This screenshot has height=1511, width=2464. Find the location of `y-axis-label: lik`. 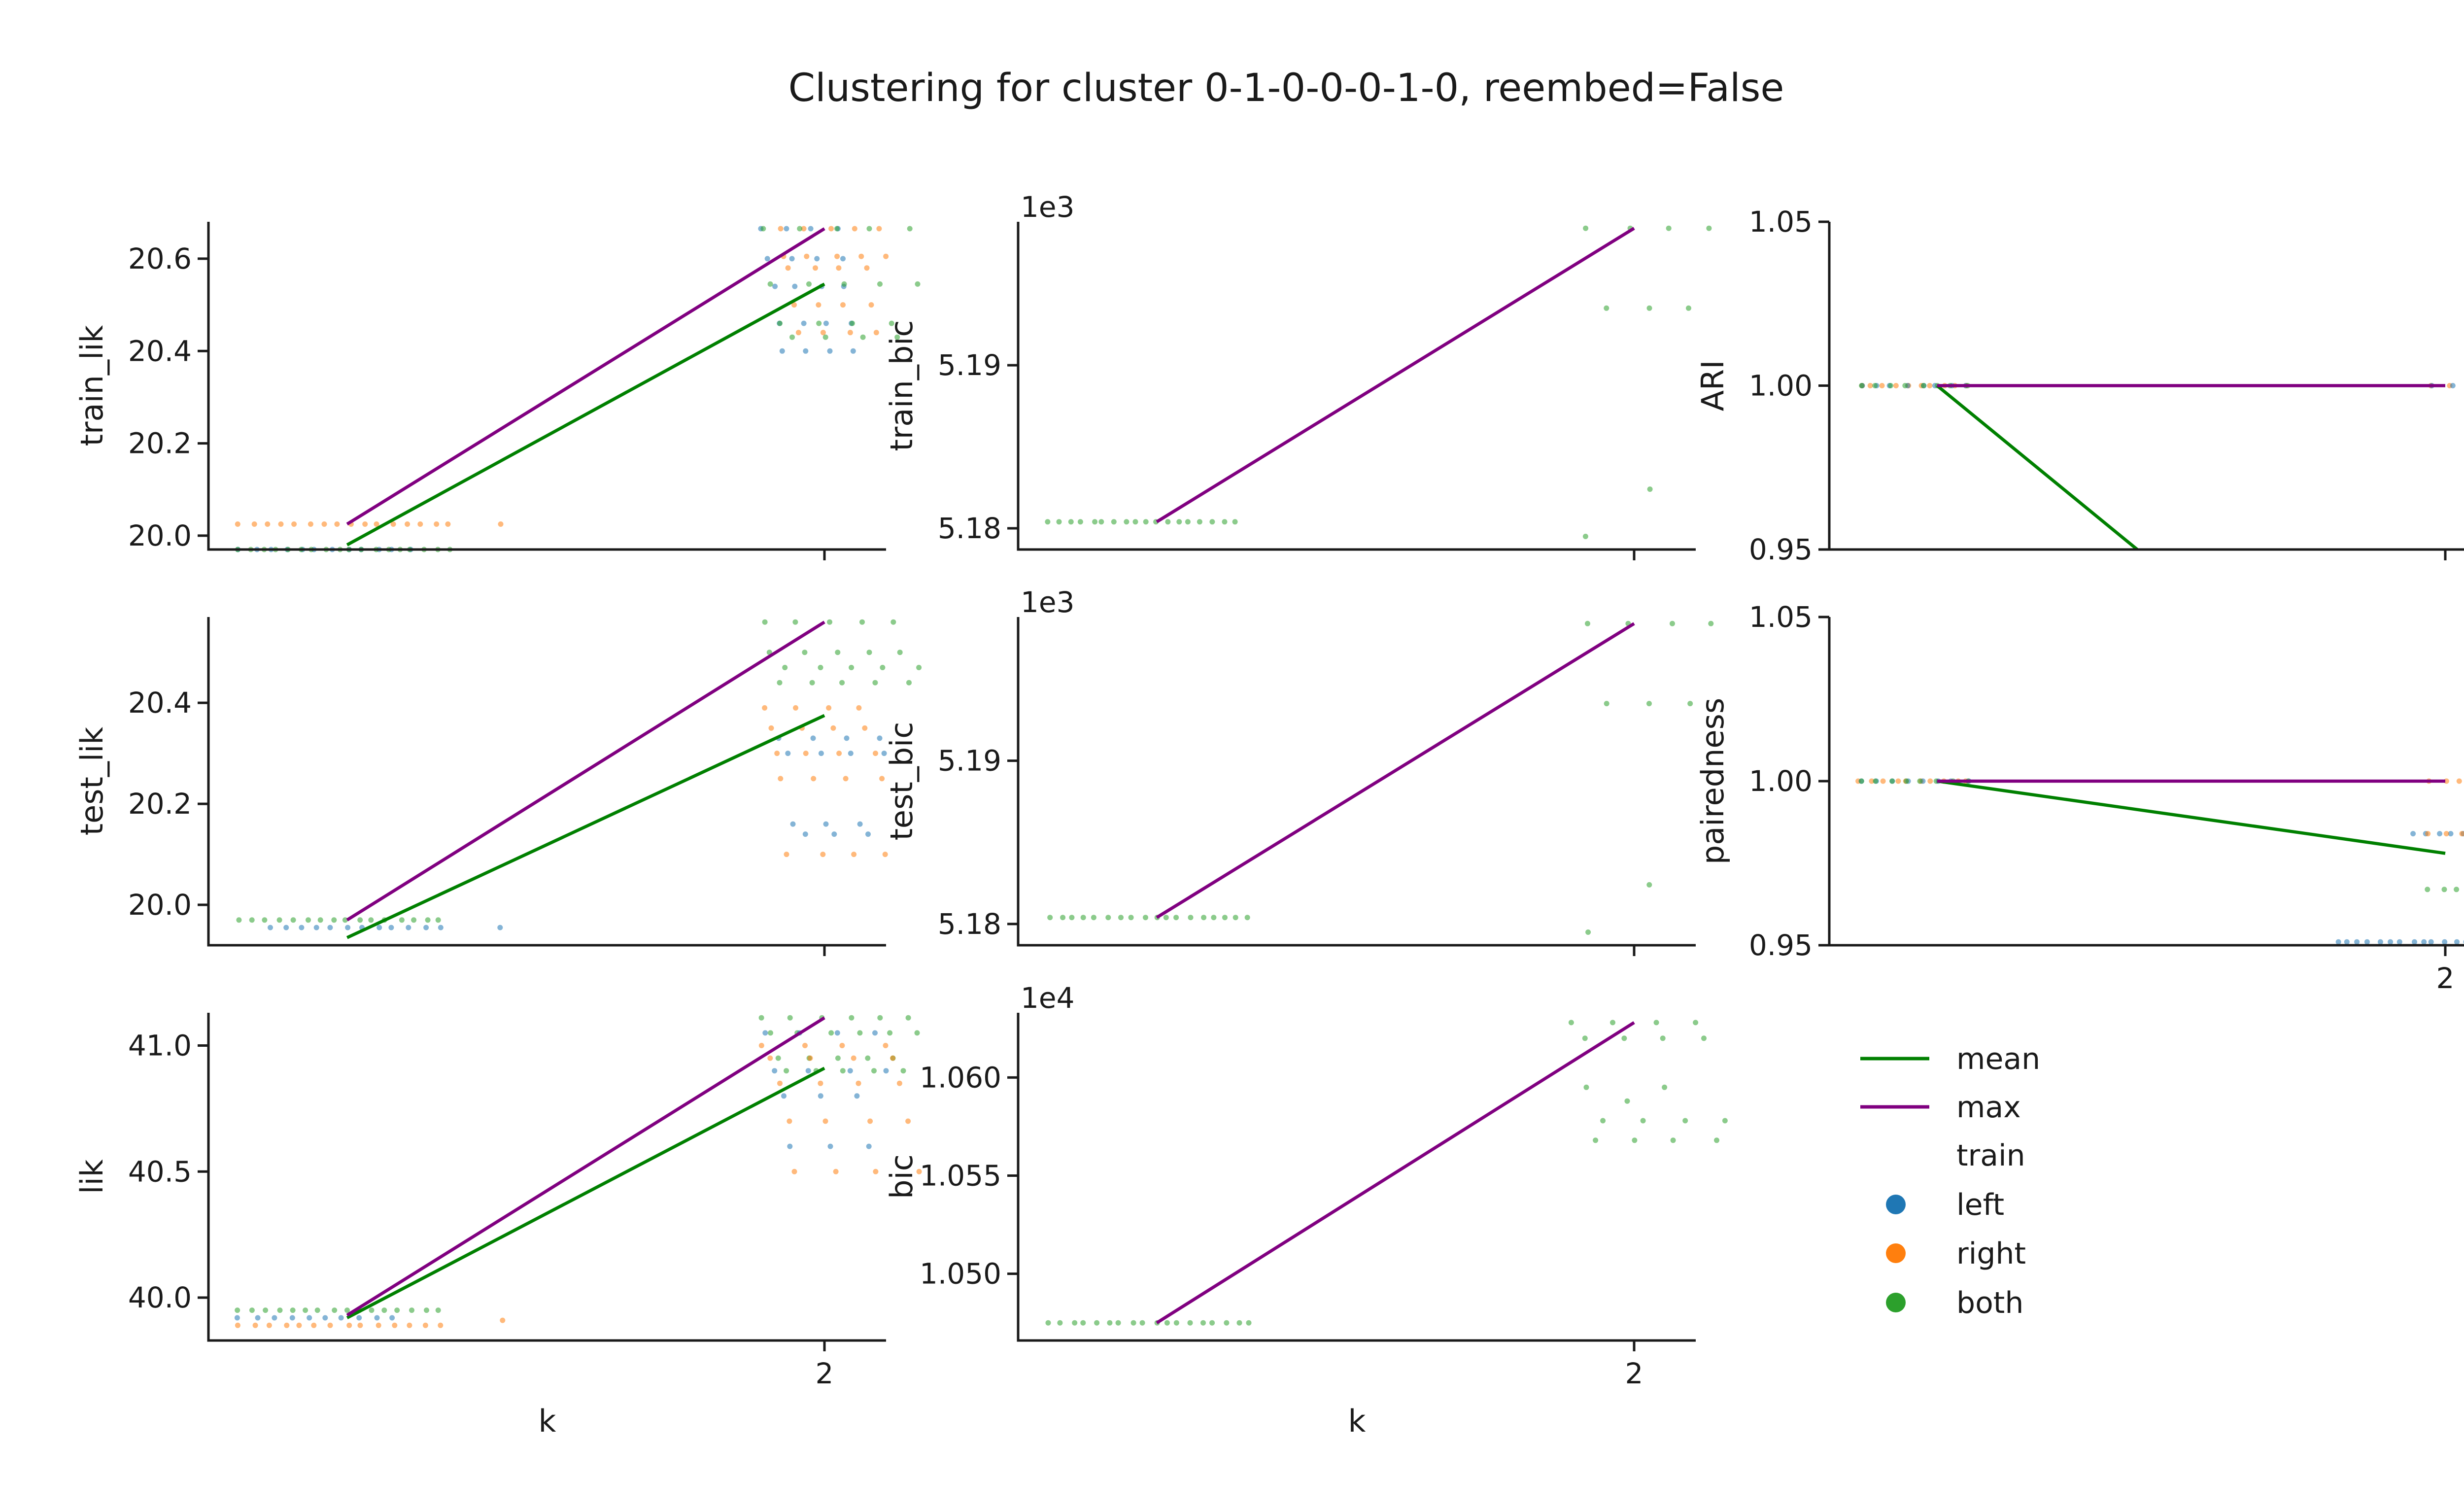

y-axis-label: lik is located at coordinates (92, 1176).